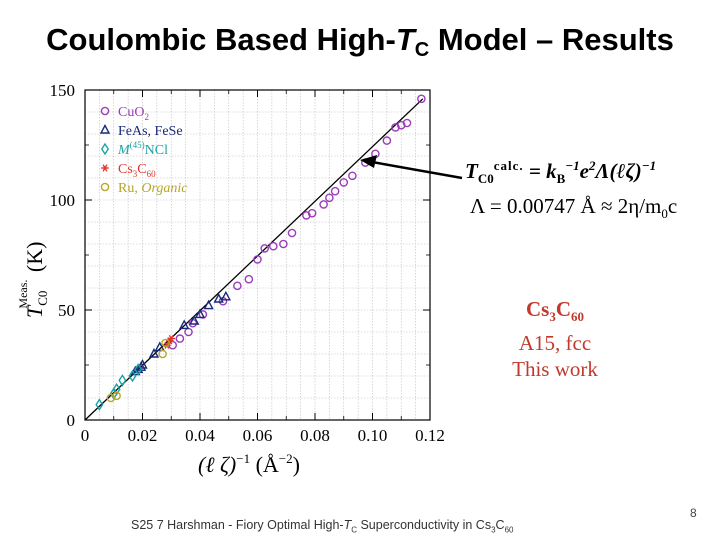 The height and width of the screenshot is (540, 720). Describe the element at coordinates (143, 435) in the screenshot. I see `x-tick-label: 0.02` at that location.